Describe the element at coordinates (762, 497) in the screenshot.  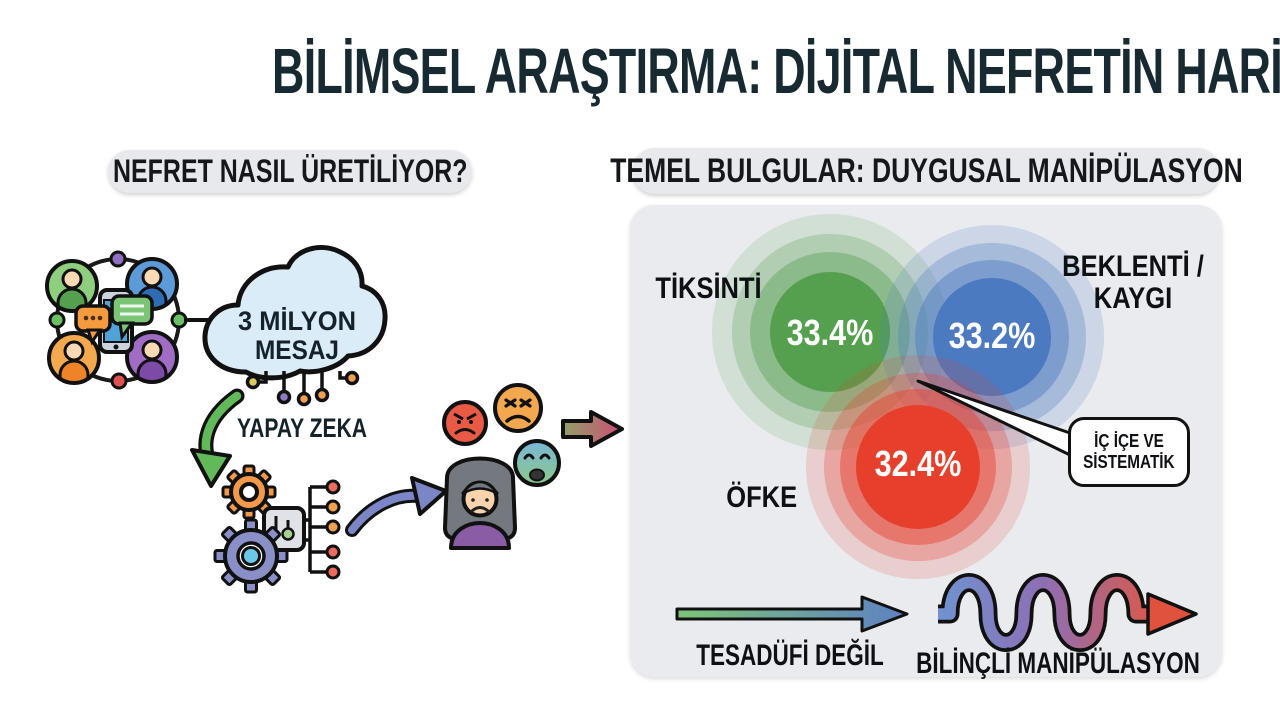
I see `anger-label: ÖFKE` at that location.